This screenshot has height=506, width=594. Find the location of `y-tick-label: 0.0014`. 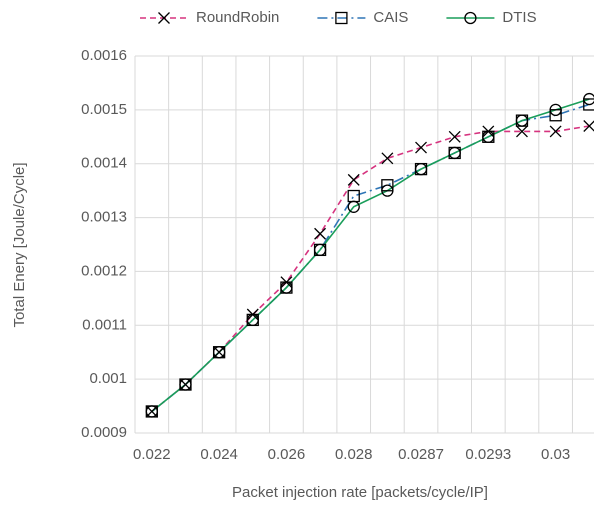

y-tick-label: 0.0014 is located at coordinates (104, 163).